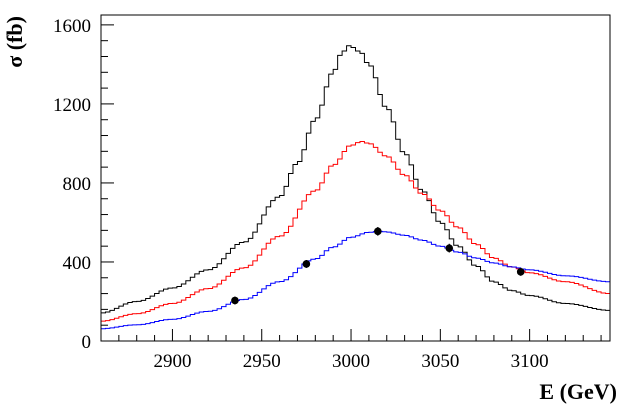 The width and height of the screenshot is (627, 409). I want to click on x-tick-label: 3050, so click(440, 361).